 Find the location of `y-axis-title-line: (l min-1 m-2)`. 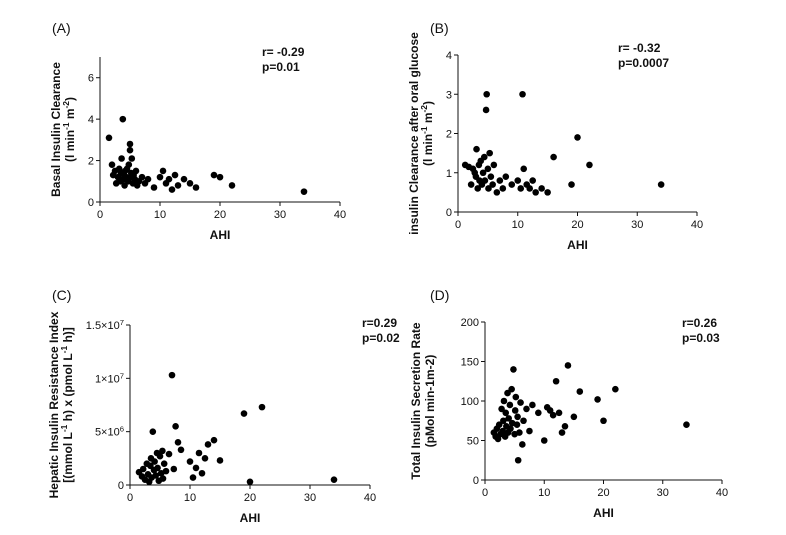

y-axis-title-line: (l min-1 m-2) is located at coordinates (427, 133).